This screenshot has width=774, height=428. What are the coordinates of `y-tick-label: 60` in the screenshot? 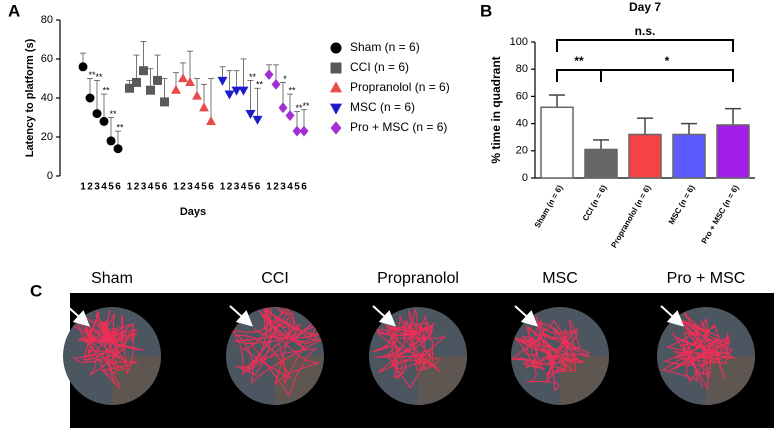 It's located at (47, 59).